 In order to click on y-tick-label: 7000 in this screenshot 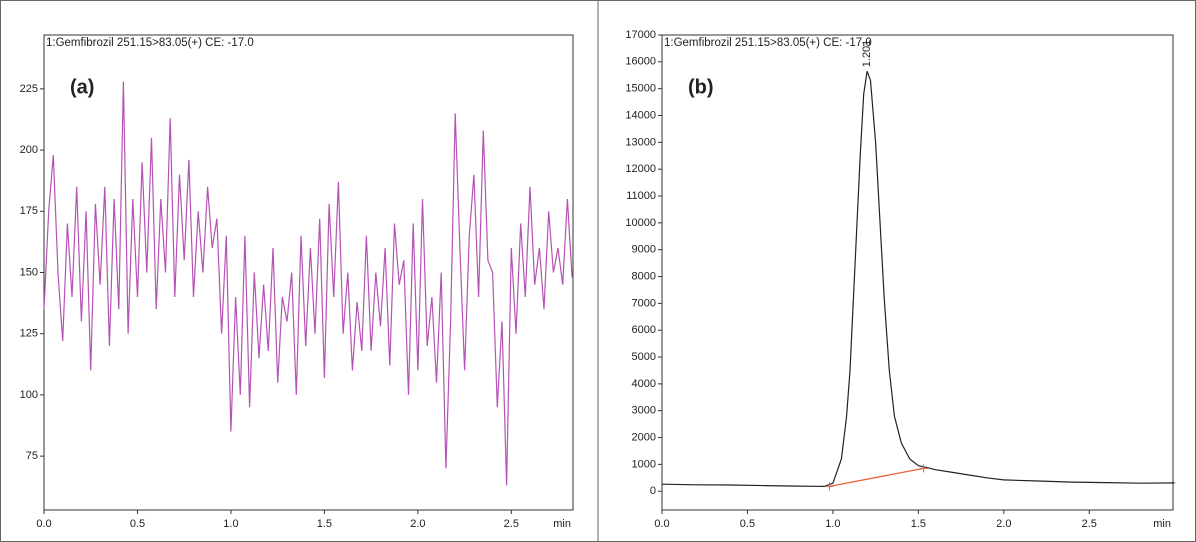, I will do `click(644, 303)`.